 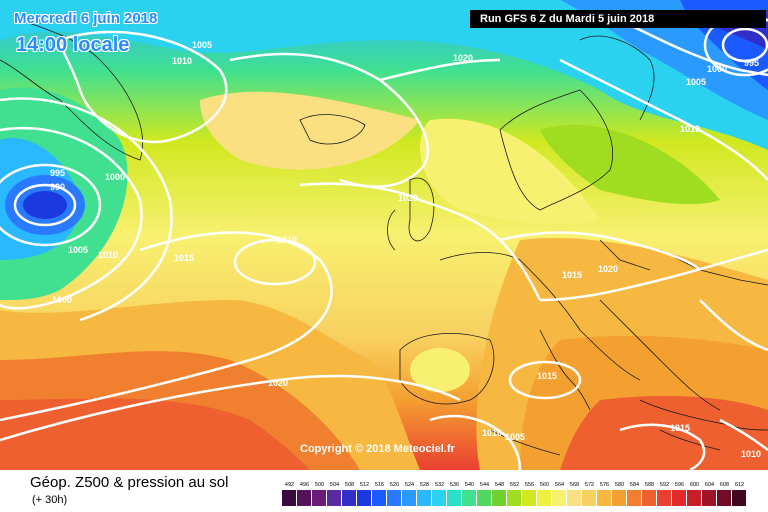 I want to click on scale-tick-label: 492, so click(x=289, y=485).